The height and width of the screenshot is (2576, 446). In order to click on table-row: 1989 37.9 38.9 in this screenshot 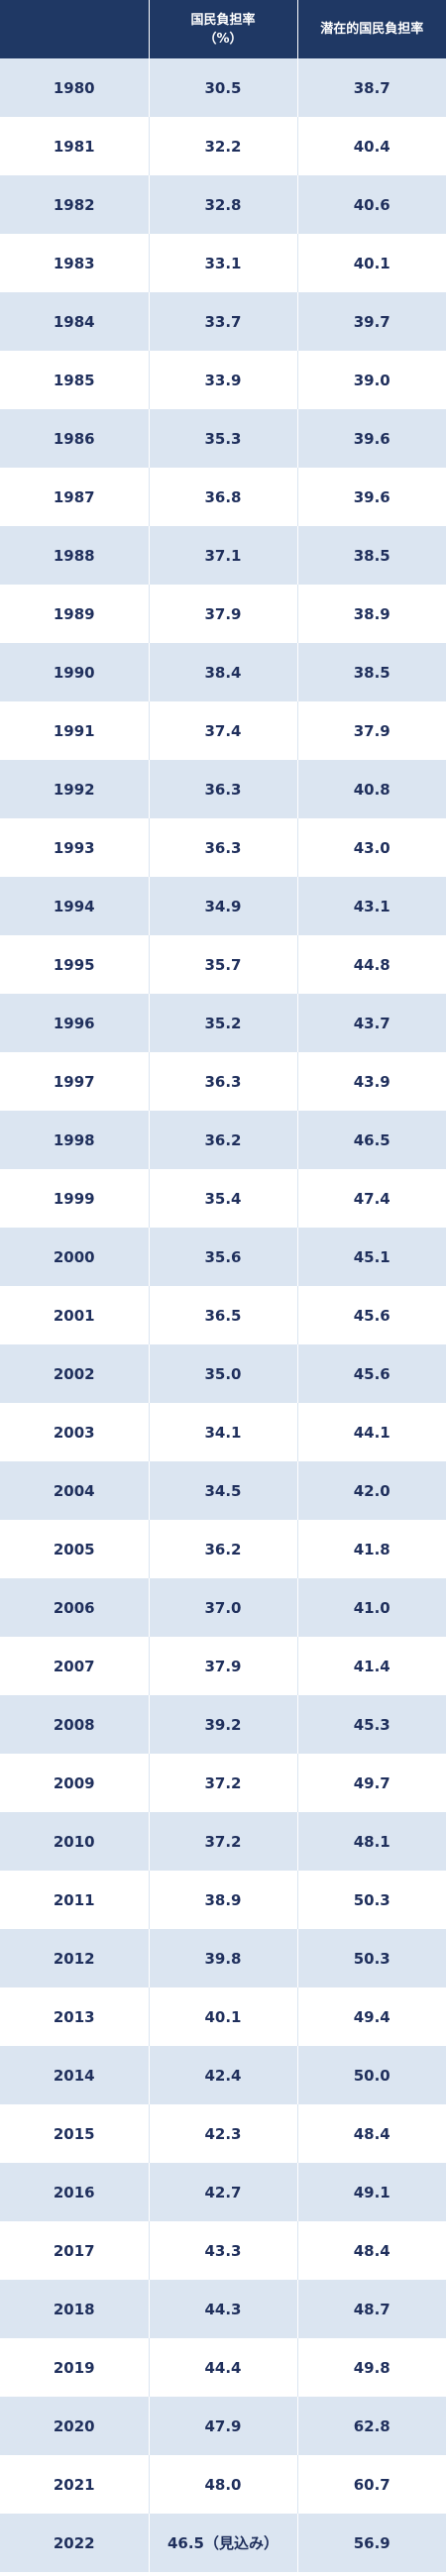, I will do `click(223, 614)`.